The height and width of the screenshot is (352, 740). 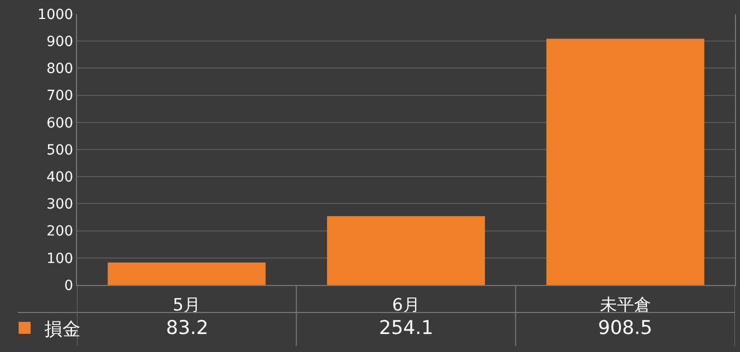 What do you see at coordinates (625, 305) in the screenshot?
I see `x-tick-label: 未平倉` at bounding box center [625, 305].